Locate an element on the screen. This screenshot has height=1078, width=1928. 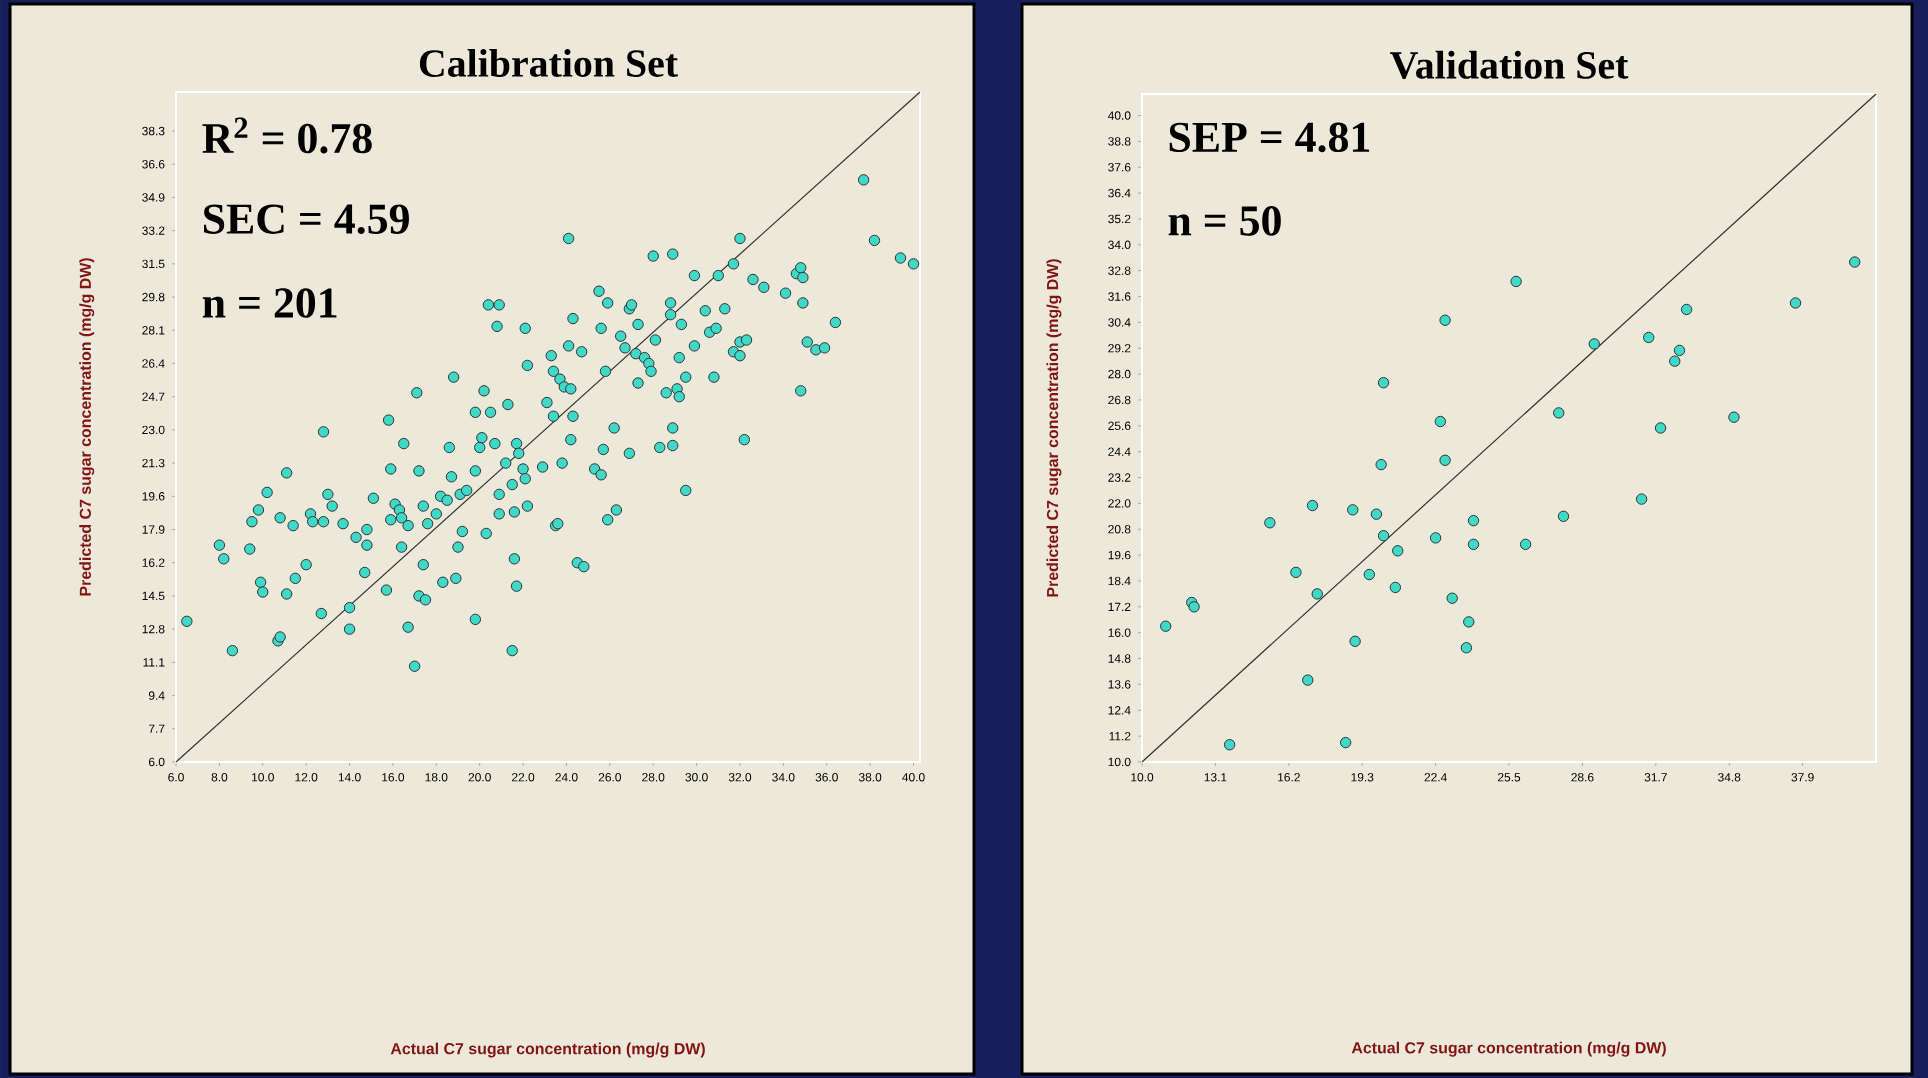
annotation: R$^{2}$ = 0.78 is located at coordinates (287, 135).